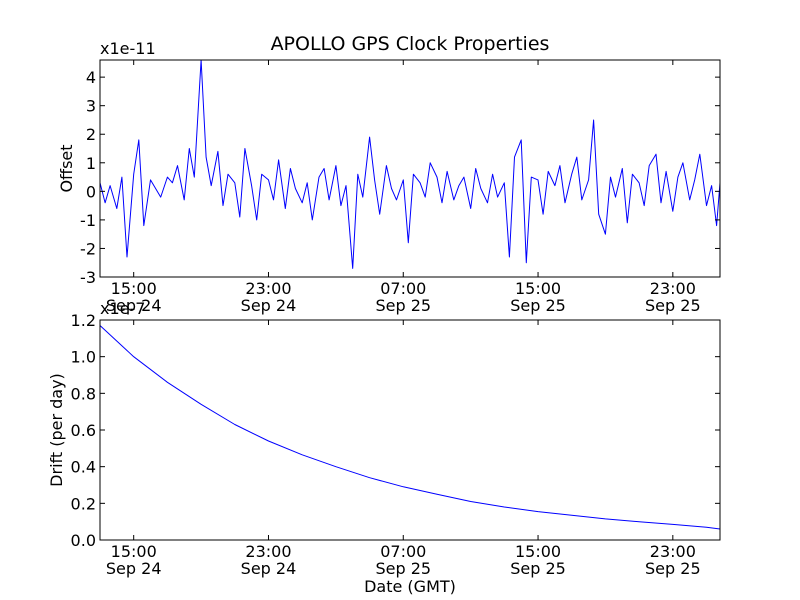  I want to click on panel-1-ytick-label: 1, so click(91, 163).